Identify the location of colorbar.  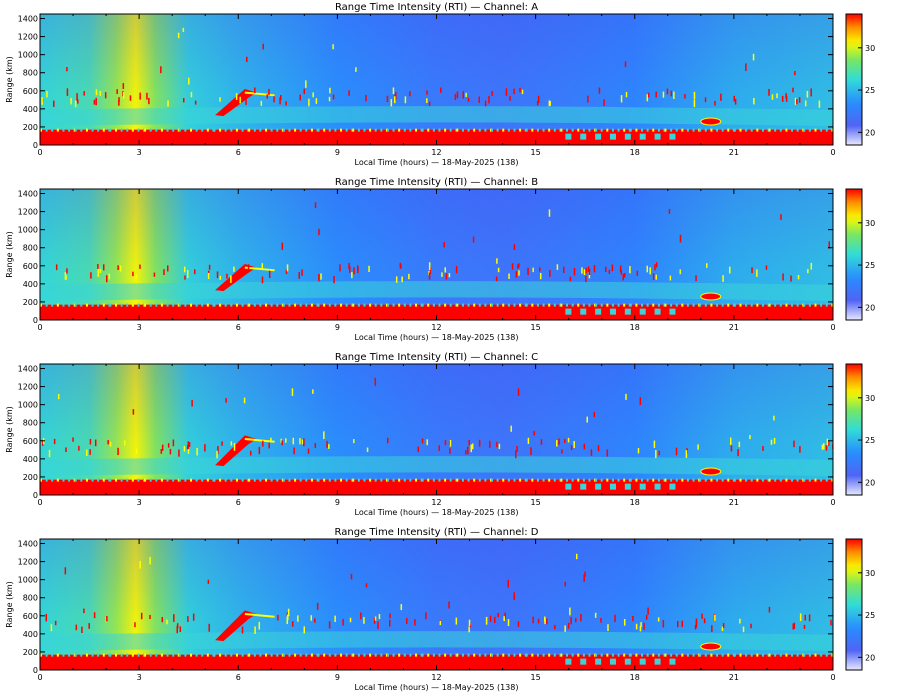
(854, 79).